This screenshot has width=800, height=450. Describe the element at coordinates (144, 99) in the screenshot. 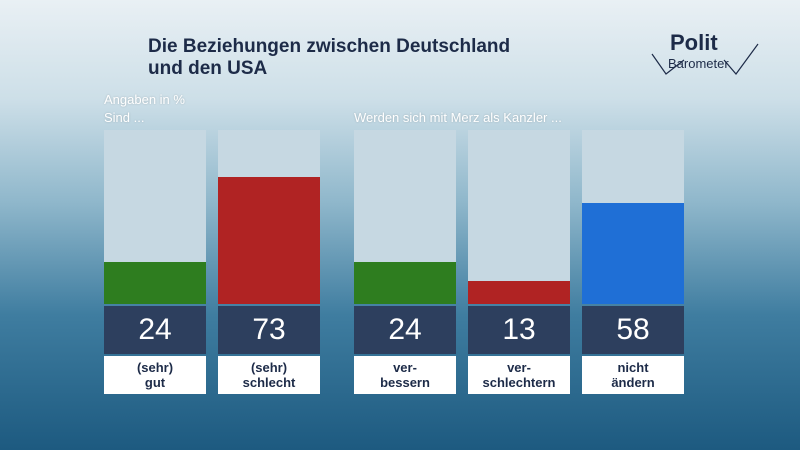

I see `unit-label: Angaben in %` at that location.